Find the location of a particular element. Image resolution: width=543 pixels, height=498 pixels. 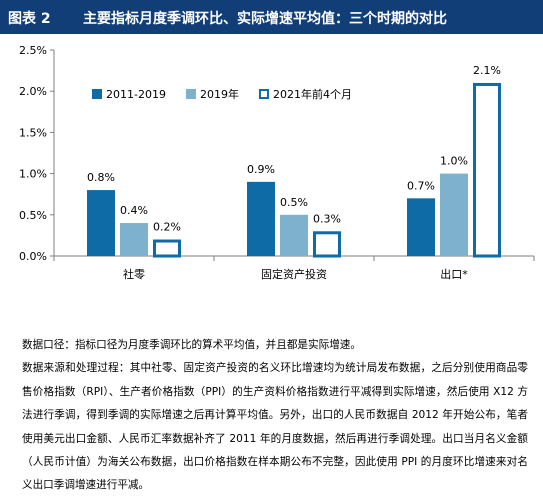

y-axis: 0.0% 0.5% 1.0% 1.5% 2.0% 2.5% is located at coordinates (37, 153).